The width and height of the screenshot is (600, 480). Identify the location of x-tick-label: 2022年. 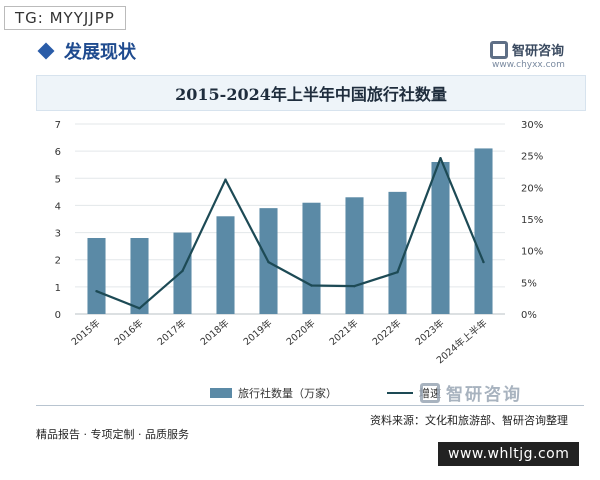
(387, 332).